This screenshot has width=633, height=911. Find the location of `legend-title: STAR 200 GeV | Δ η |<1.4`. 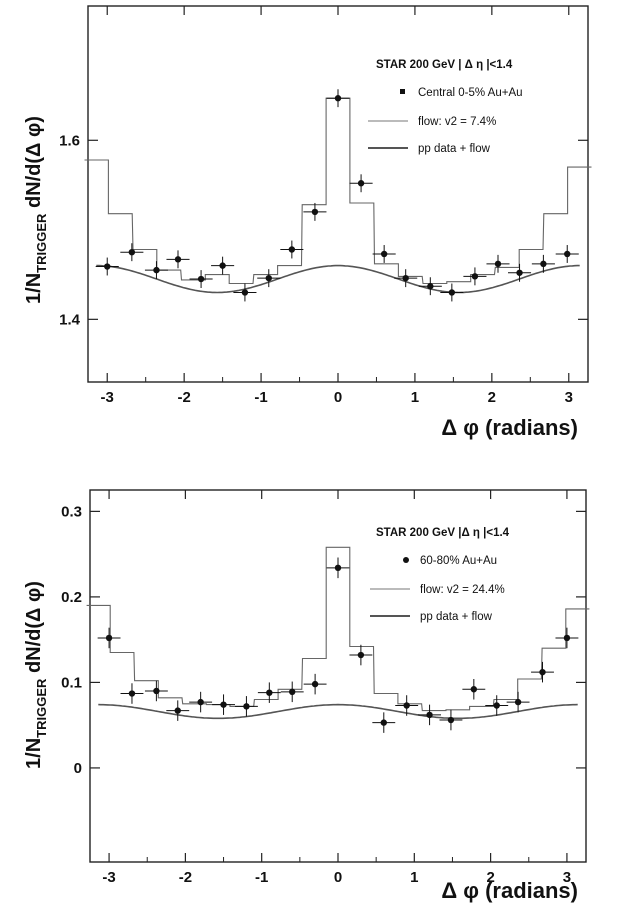

legend-title: STAR 200 GeV | Δ η |<1.4 is located at coordinates (444, 65).